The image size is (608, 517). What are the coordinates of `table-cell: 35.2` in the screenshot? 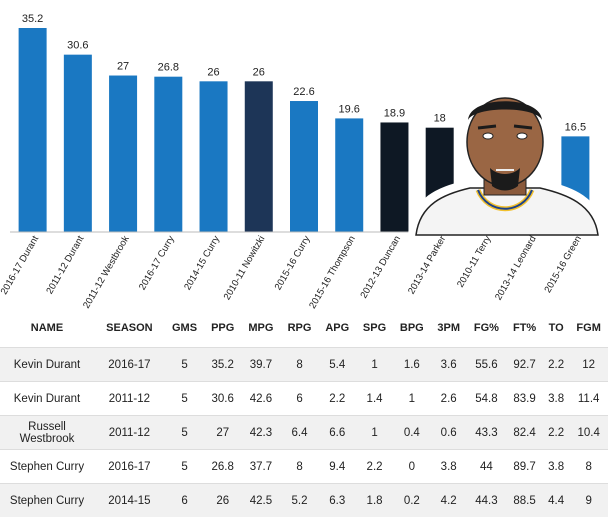 It's located at (222, 365).